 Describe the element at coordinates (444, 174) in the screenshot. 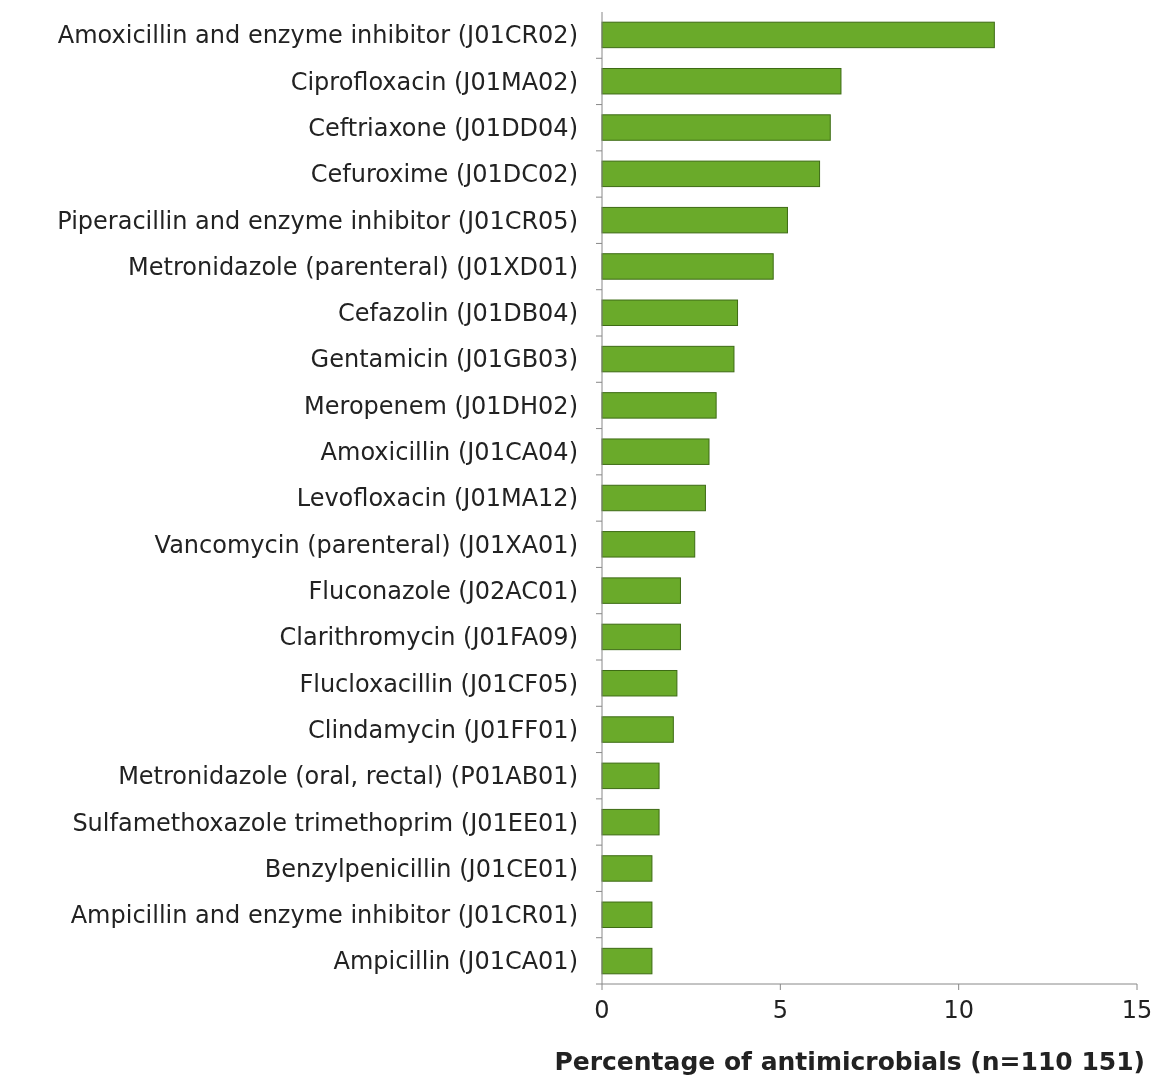

I see `y-tick-label: Cefuroxime (J01DC02)` at that location.